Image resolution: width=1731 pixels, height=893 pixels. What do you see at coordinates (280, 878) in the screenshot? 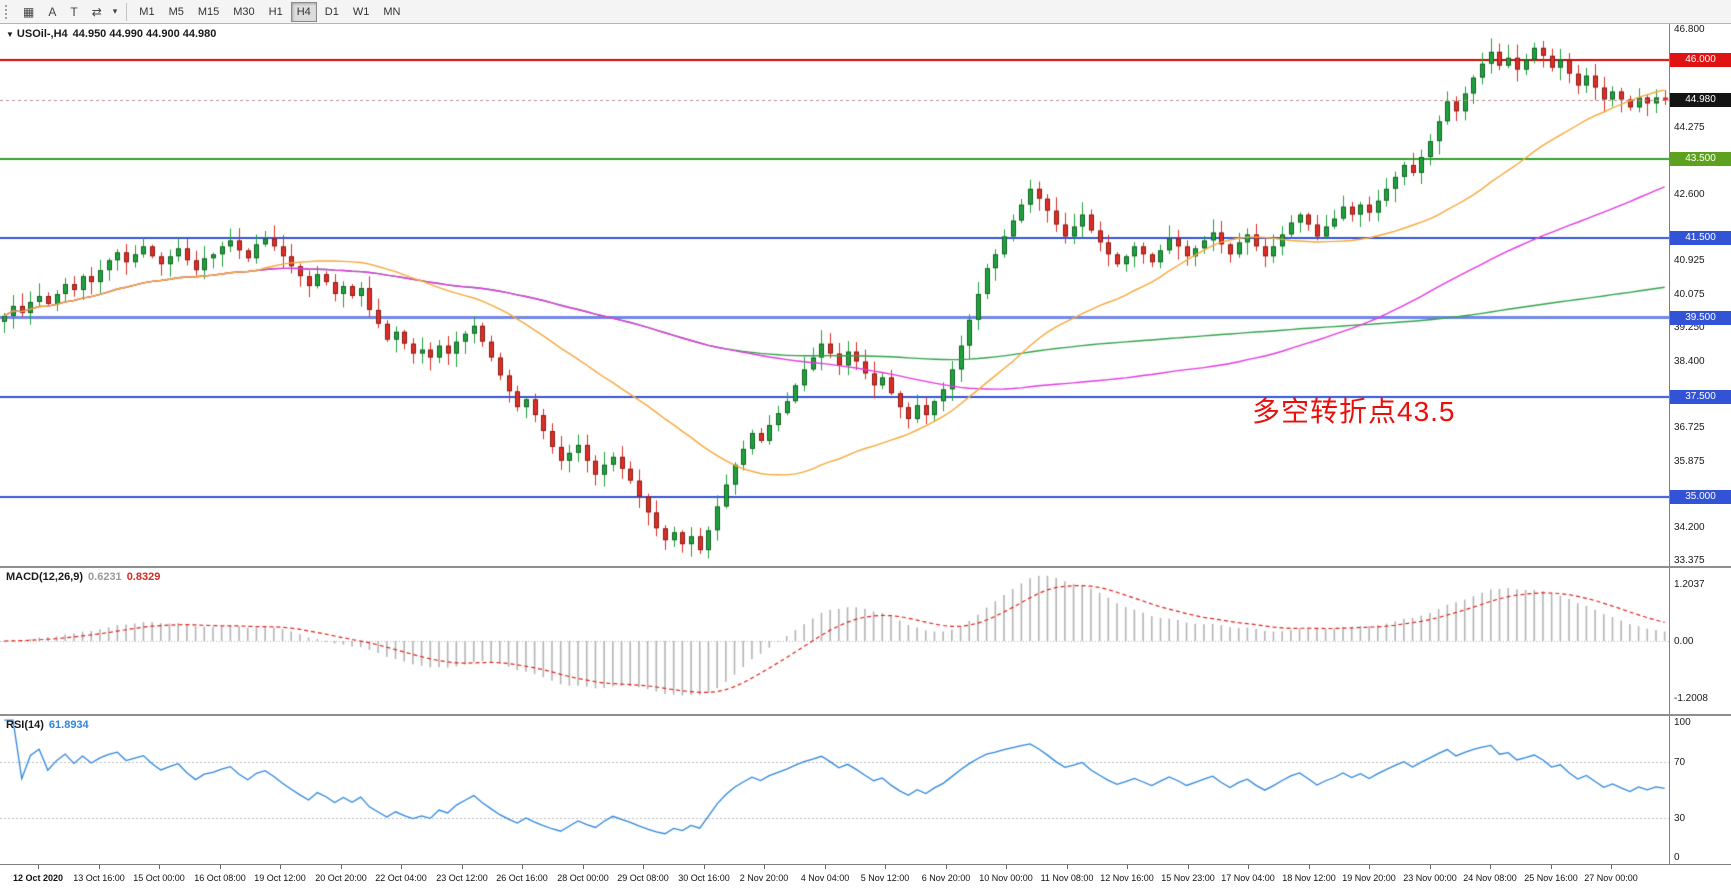
I see `time-label: 19 Oct 12:00` at bounding box center [280, 878].